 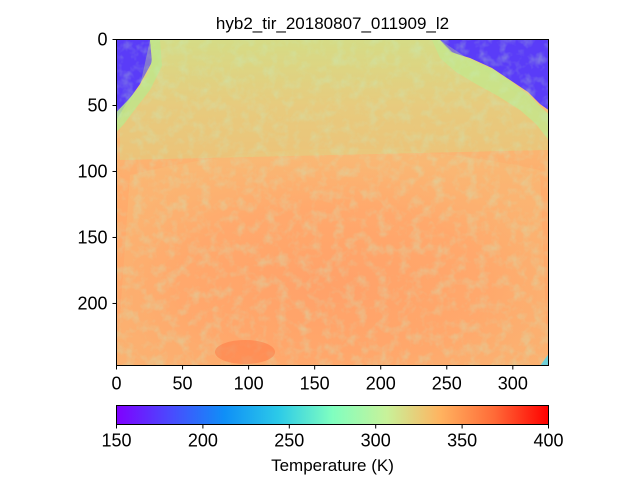 I want to click on x-tick-label: 100, so click(x=249, y=384).